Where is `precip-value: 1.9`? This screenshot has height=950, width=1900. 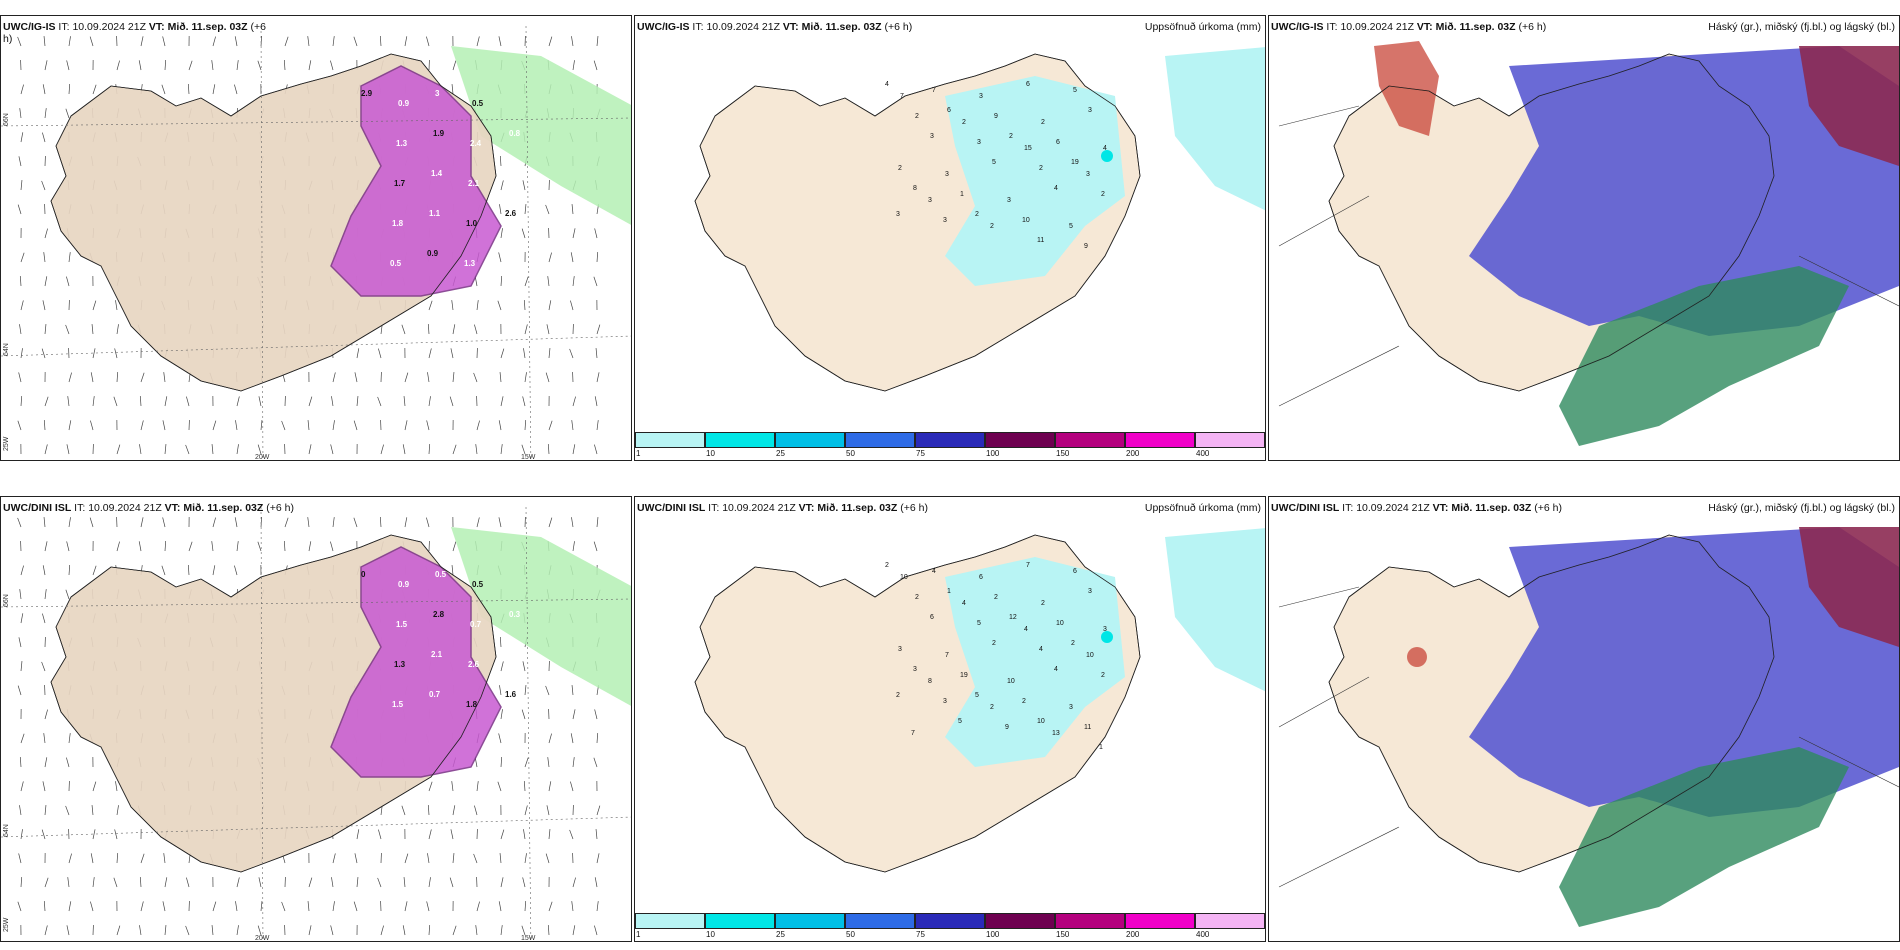 precip-value: 1.9 is located at coordinates (439, 133).